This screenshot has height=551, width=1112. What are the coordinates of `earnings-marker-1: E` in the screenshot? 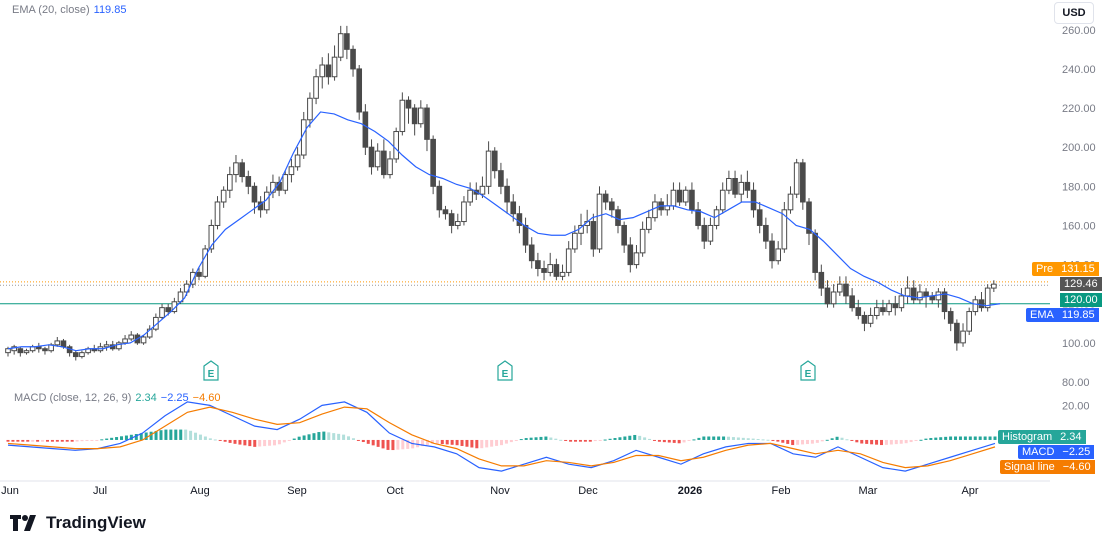 It's located at (505, 370).